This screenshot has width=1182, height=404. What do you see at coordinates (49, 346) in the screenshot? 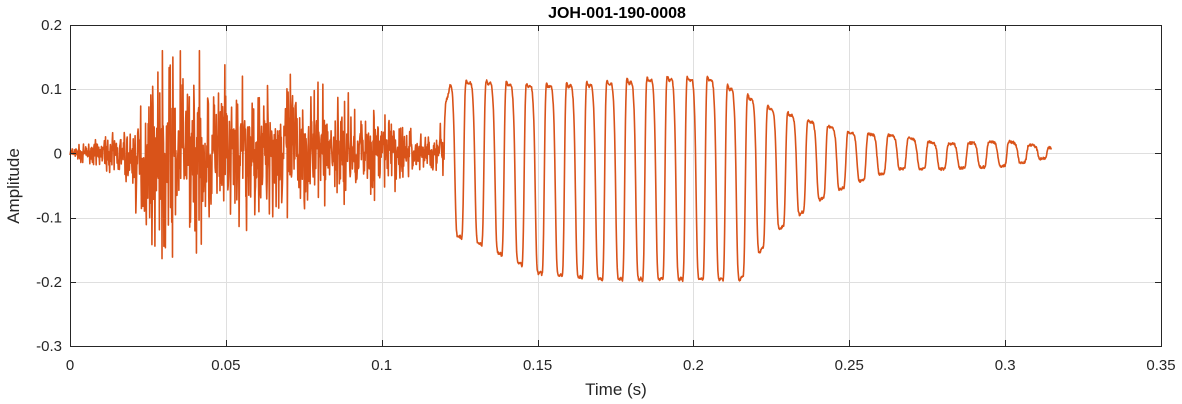
I see `y-tick-label: -0.3` at bounding box center [49, 346].